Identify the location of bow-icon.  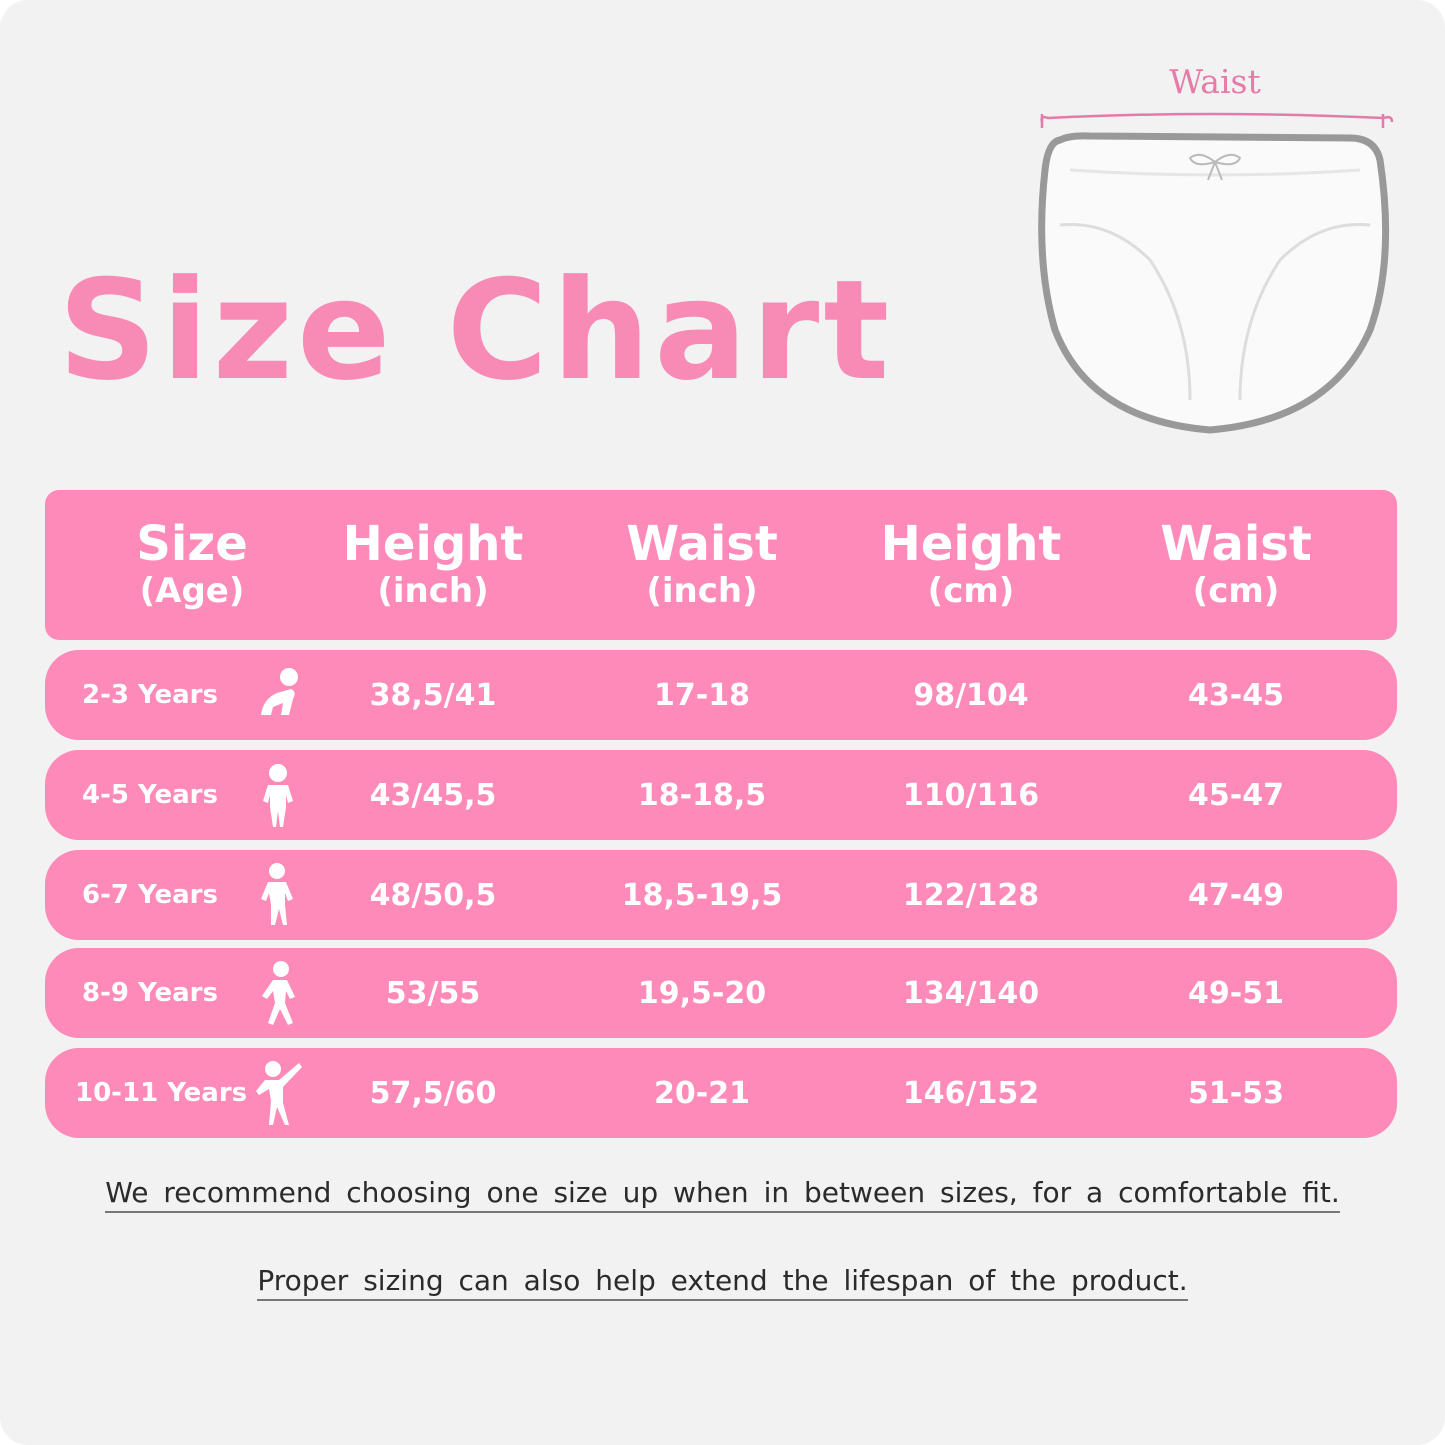
(1215, 167).